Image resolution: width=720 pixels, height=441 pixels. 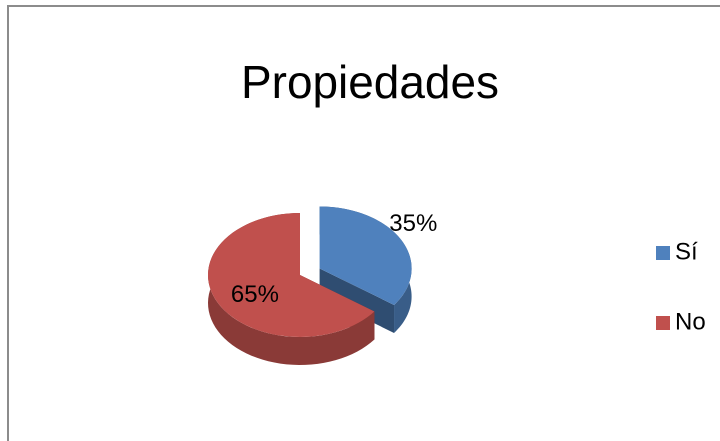 What do you see at coordinates (413, 223) in the screenshot?
I see `data-label: 35%` at bounding box center [413, 223].